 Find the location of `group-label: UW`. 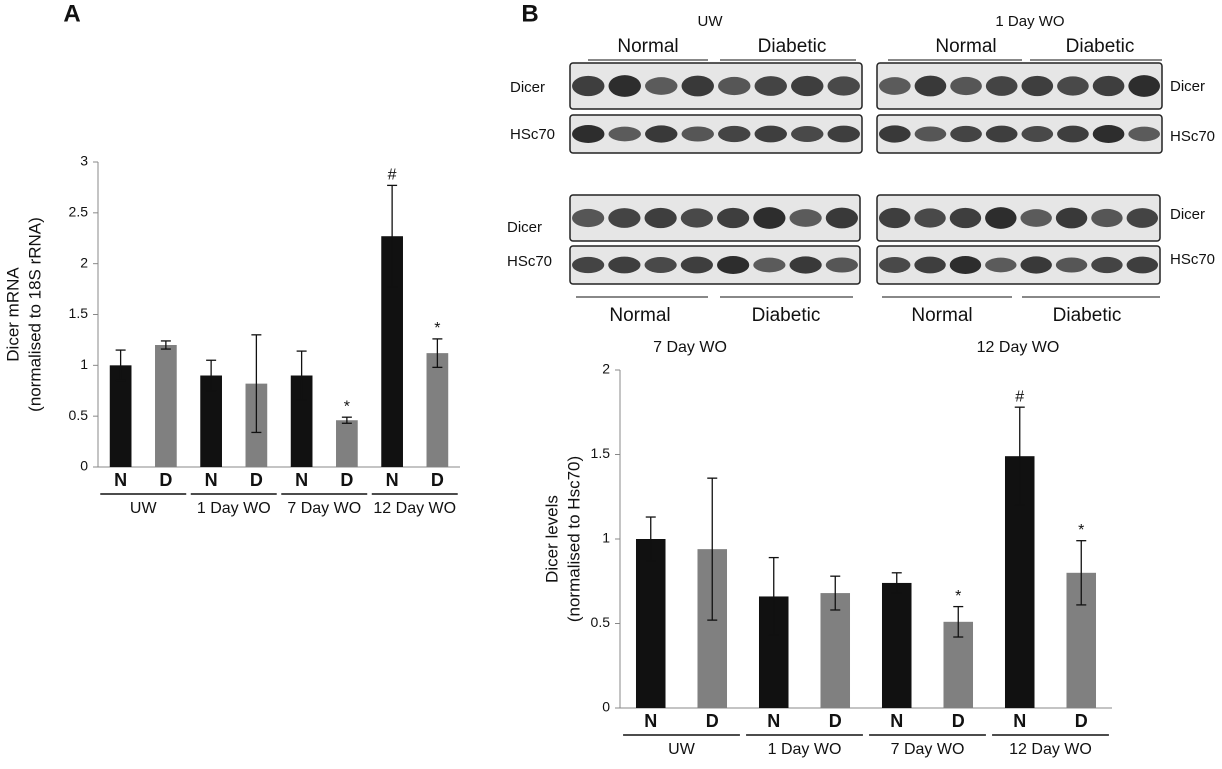

group-label: UW is located at coordinates (144, 508).